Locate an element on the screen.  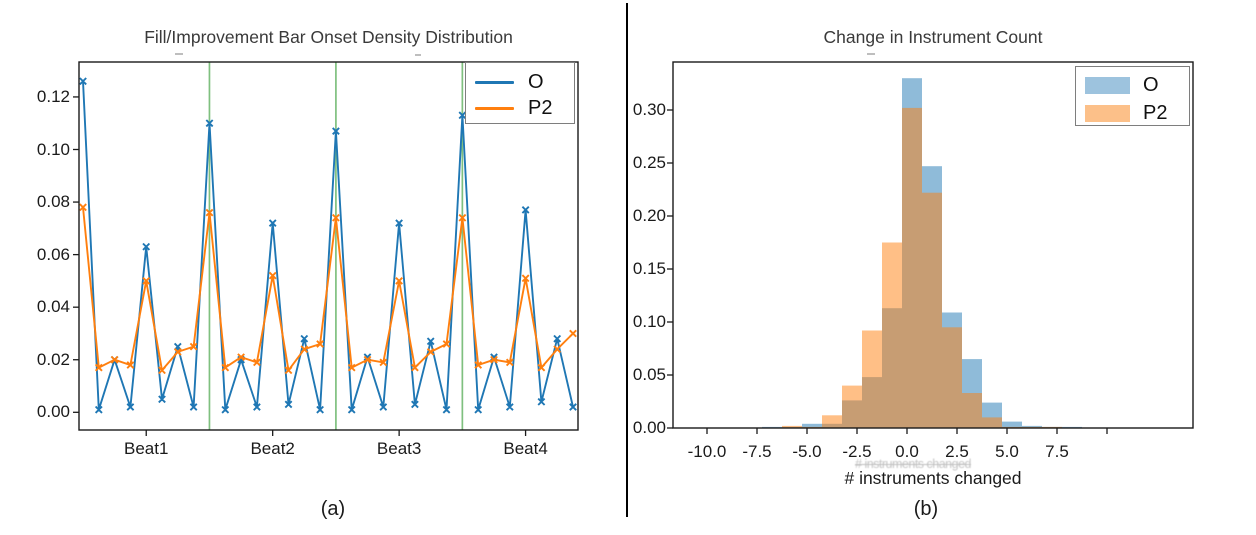
y-tick-label: 0.30 is located at coordinates (649, 109).